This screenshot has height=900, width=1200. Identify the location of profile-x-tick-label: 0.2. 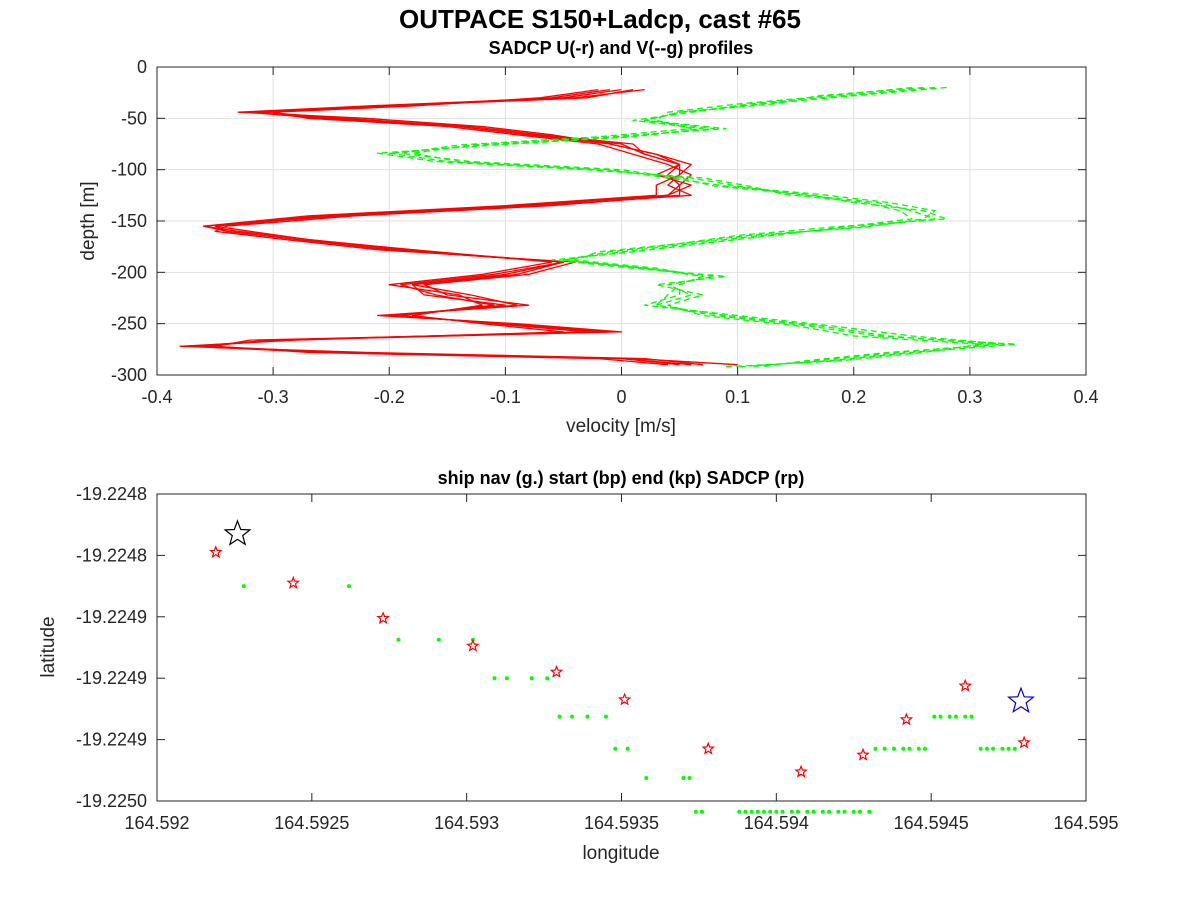
(853, 397).